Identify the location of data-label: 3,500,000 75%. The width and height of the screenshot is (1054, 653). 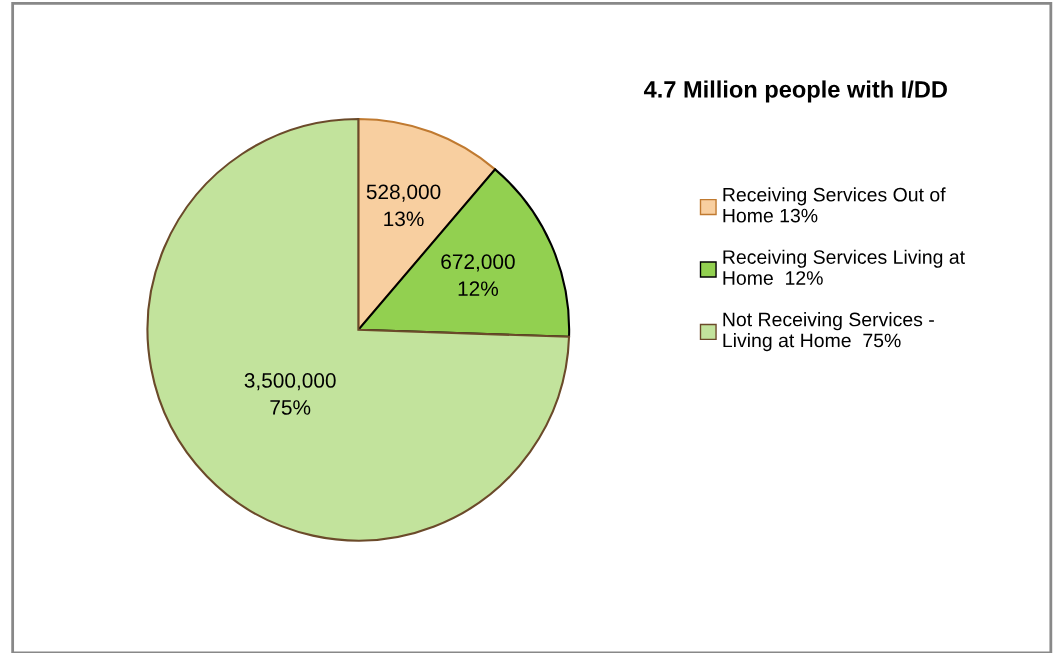
(290, 394).